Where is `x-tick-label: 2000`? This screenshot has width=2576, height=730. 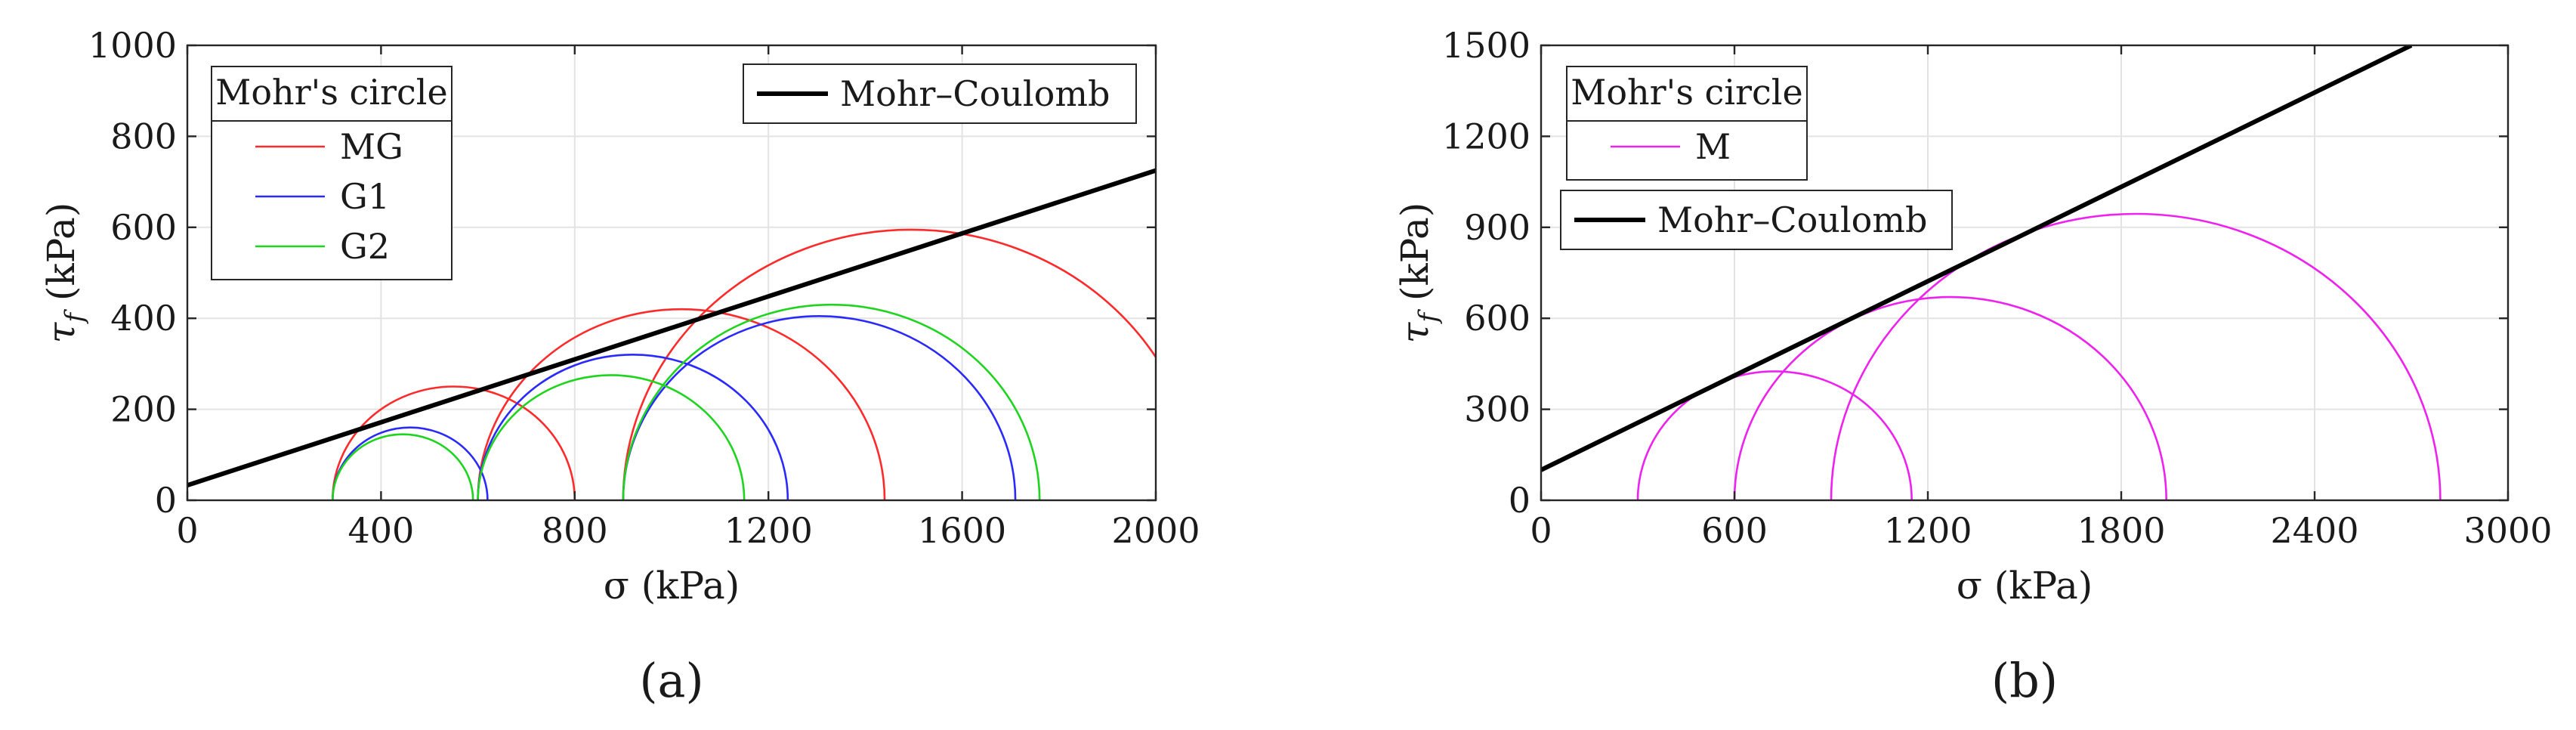
x-tick-label: 2000 is located at coordinates (1155, 530).